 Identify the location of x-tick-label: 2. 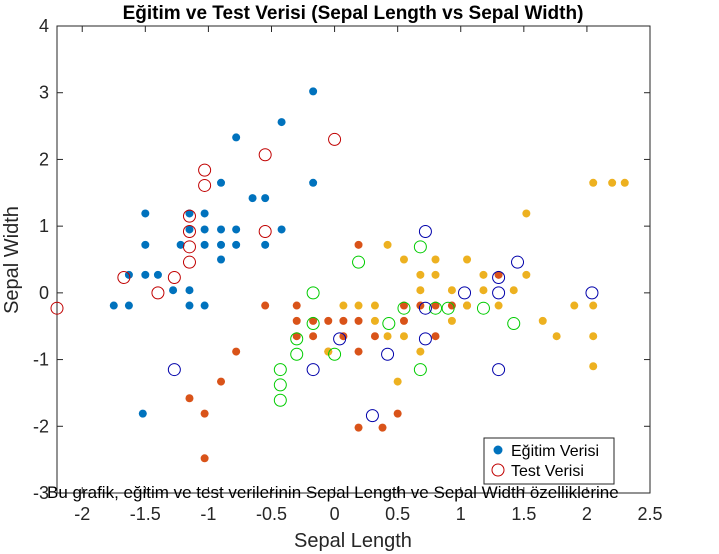
(587, 514).